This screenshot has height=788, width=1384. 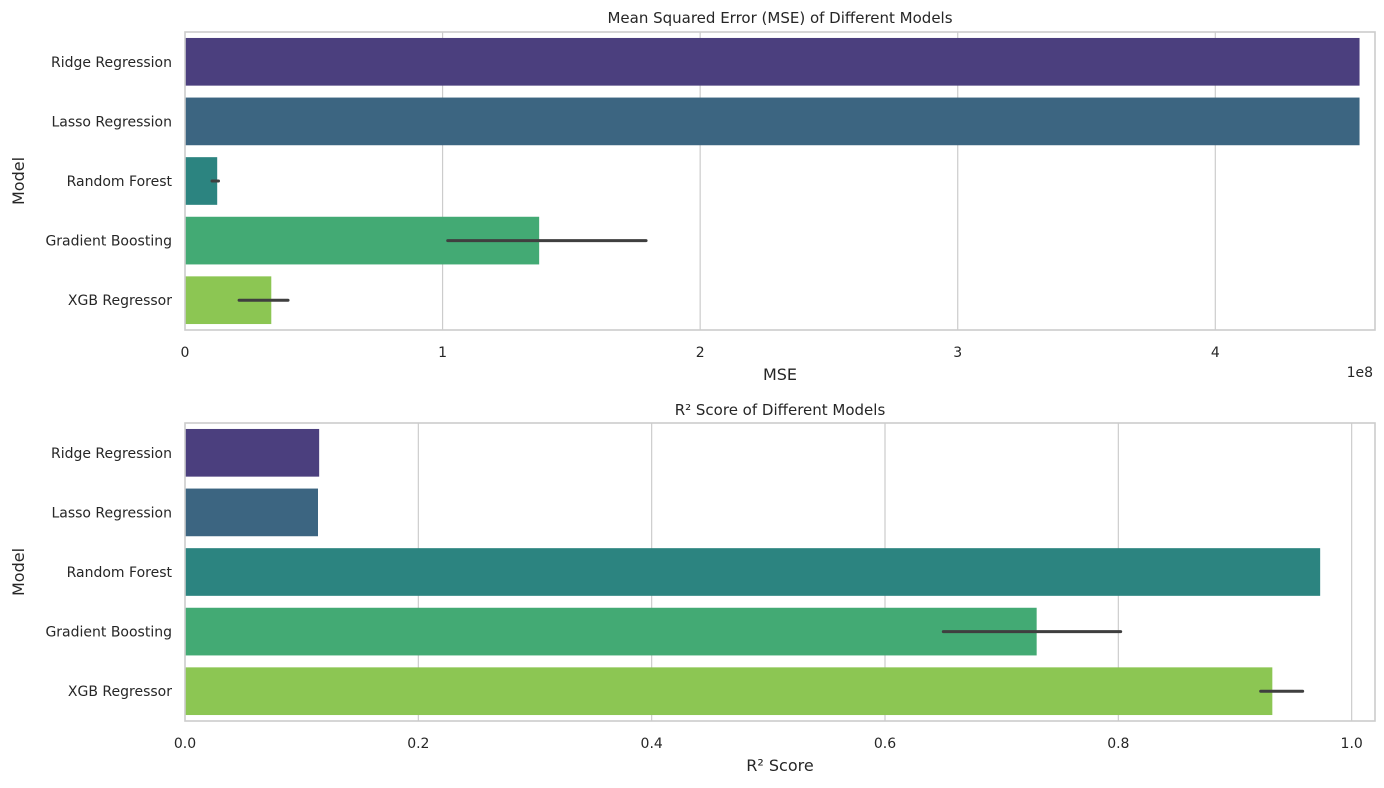 What do you see at coordinates (780, 410) in the screenshot?
I see `chart-title: R² Score of Different Models` at bounding box center [780, 410].